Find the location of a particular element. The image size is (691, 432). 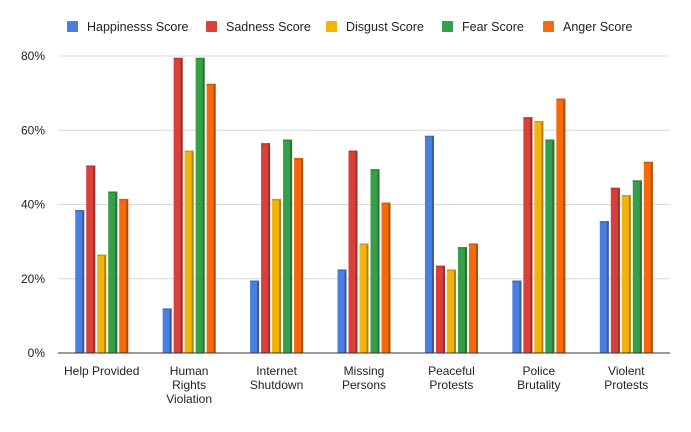

y-tick-label: 60% is located at coordinates (33, 130).